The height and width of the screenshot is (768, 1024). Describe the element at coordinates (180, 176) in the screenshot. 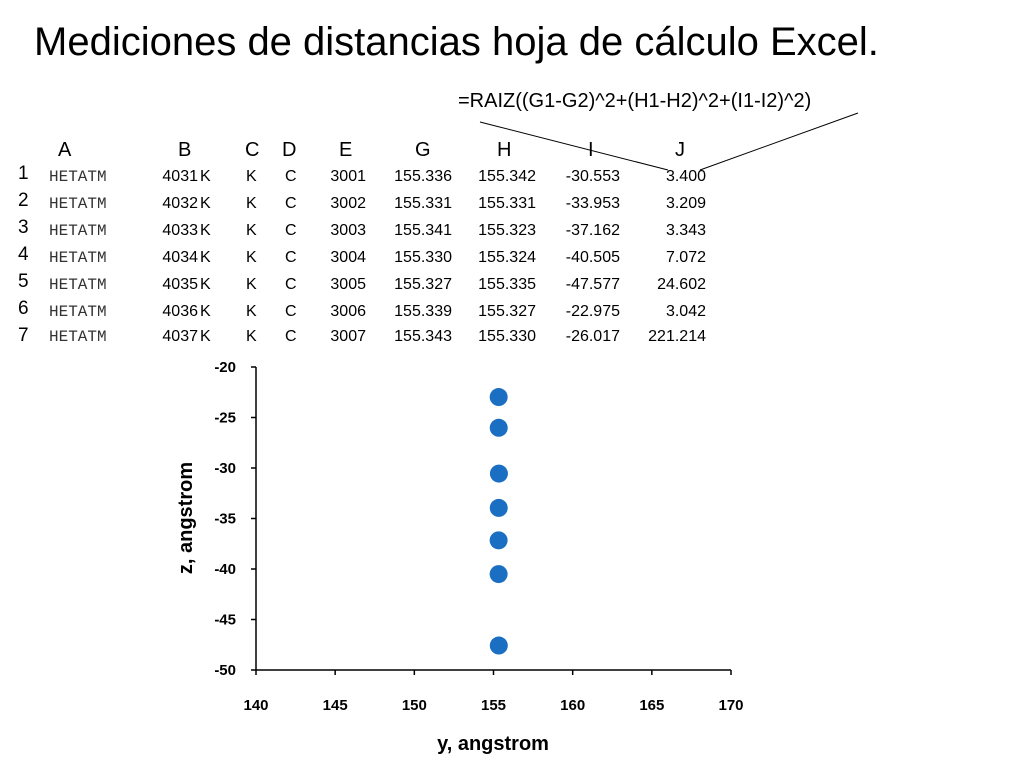

I see `cell-b: 4031` at that location.